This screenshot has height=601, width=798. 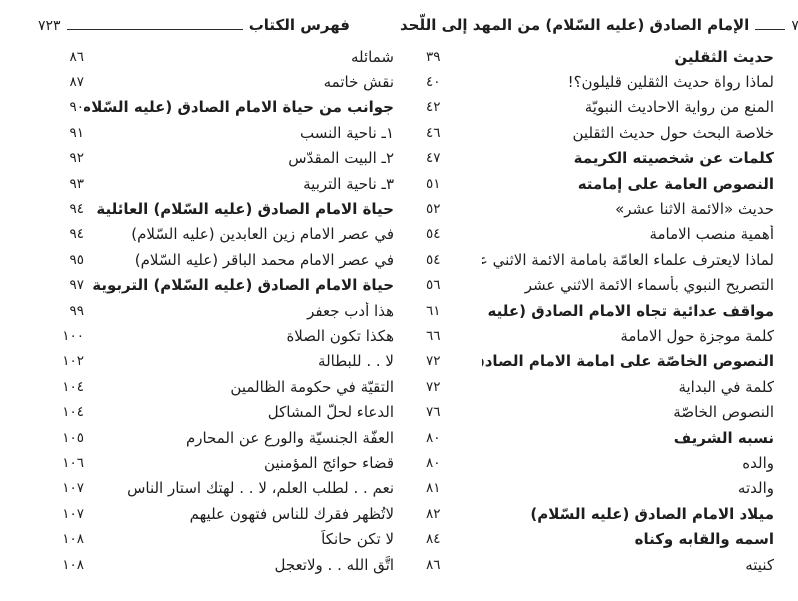 What do you see at coordinates (726, 386) in the screenshot?
I see `toc-entry-title: كلمة في البداية` at bounding box center [726, 386].